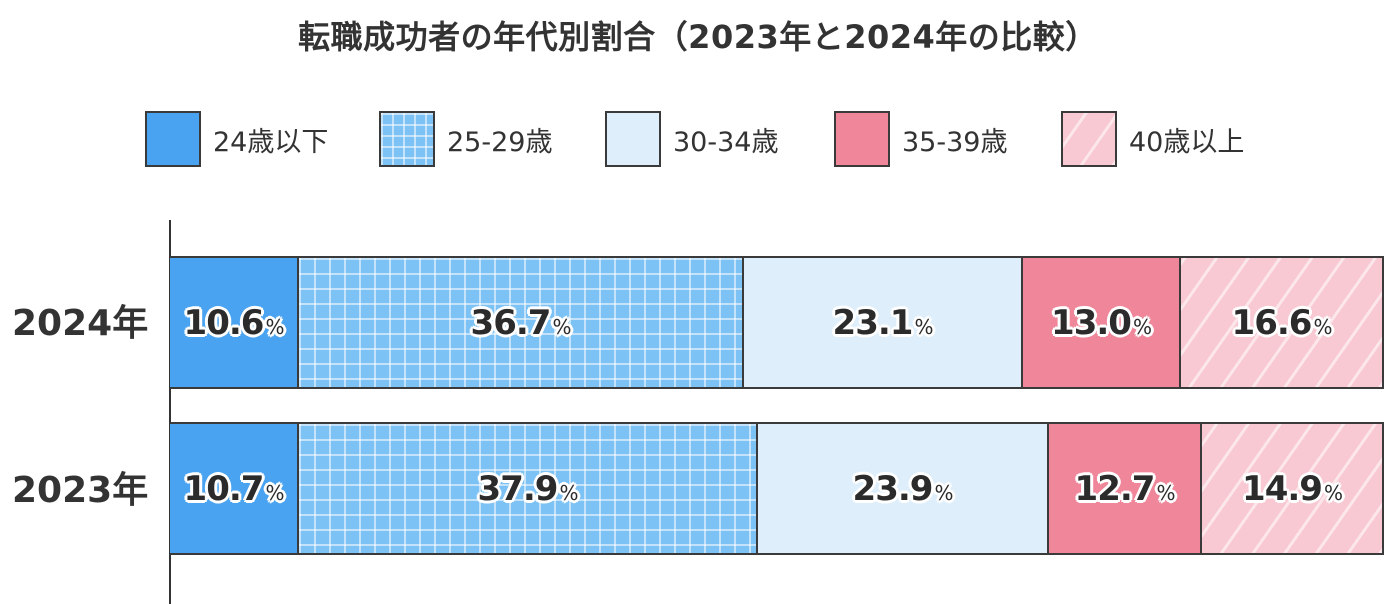  I want to click on bar-segment-35-39: 12.7%, so click(1125, 488).